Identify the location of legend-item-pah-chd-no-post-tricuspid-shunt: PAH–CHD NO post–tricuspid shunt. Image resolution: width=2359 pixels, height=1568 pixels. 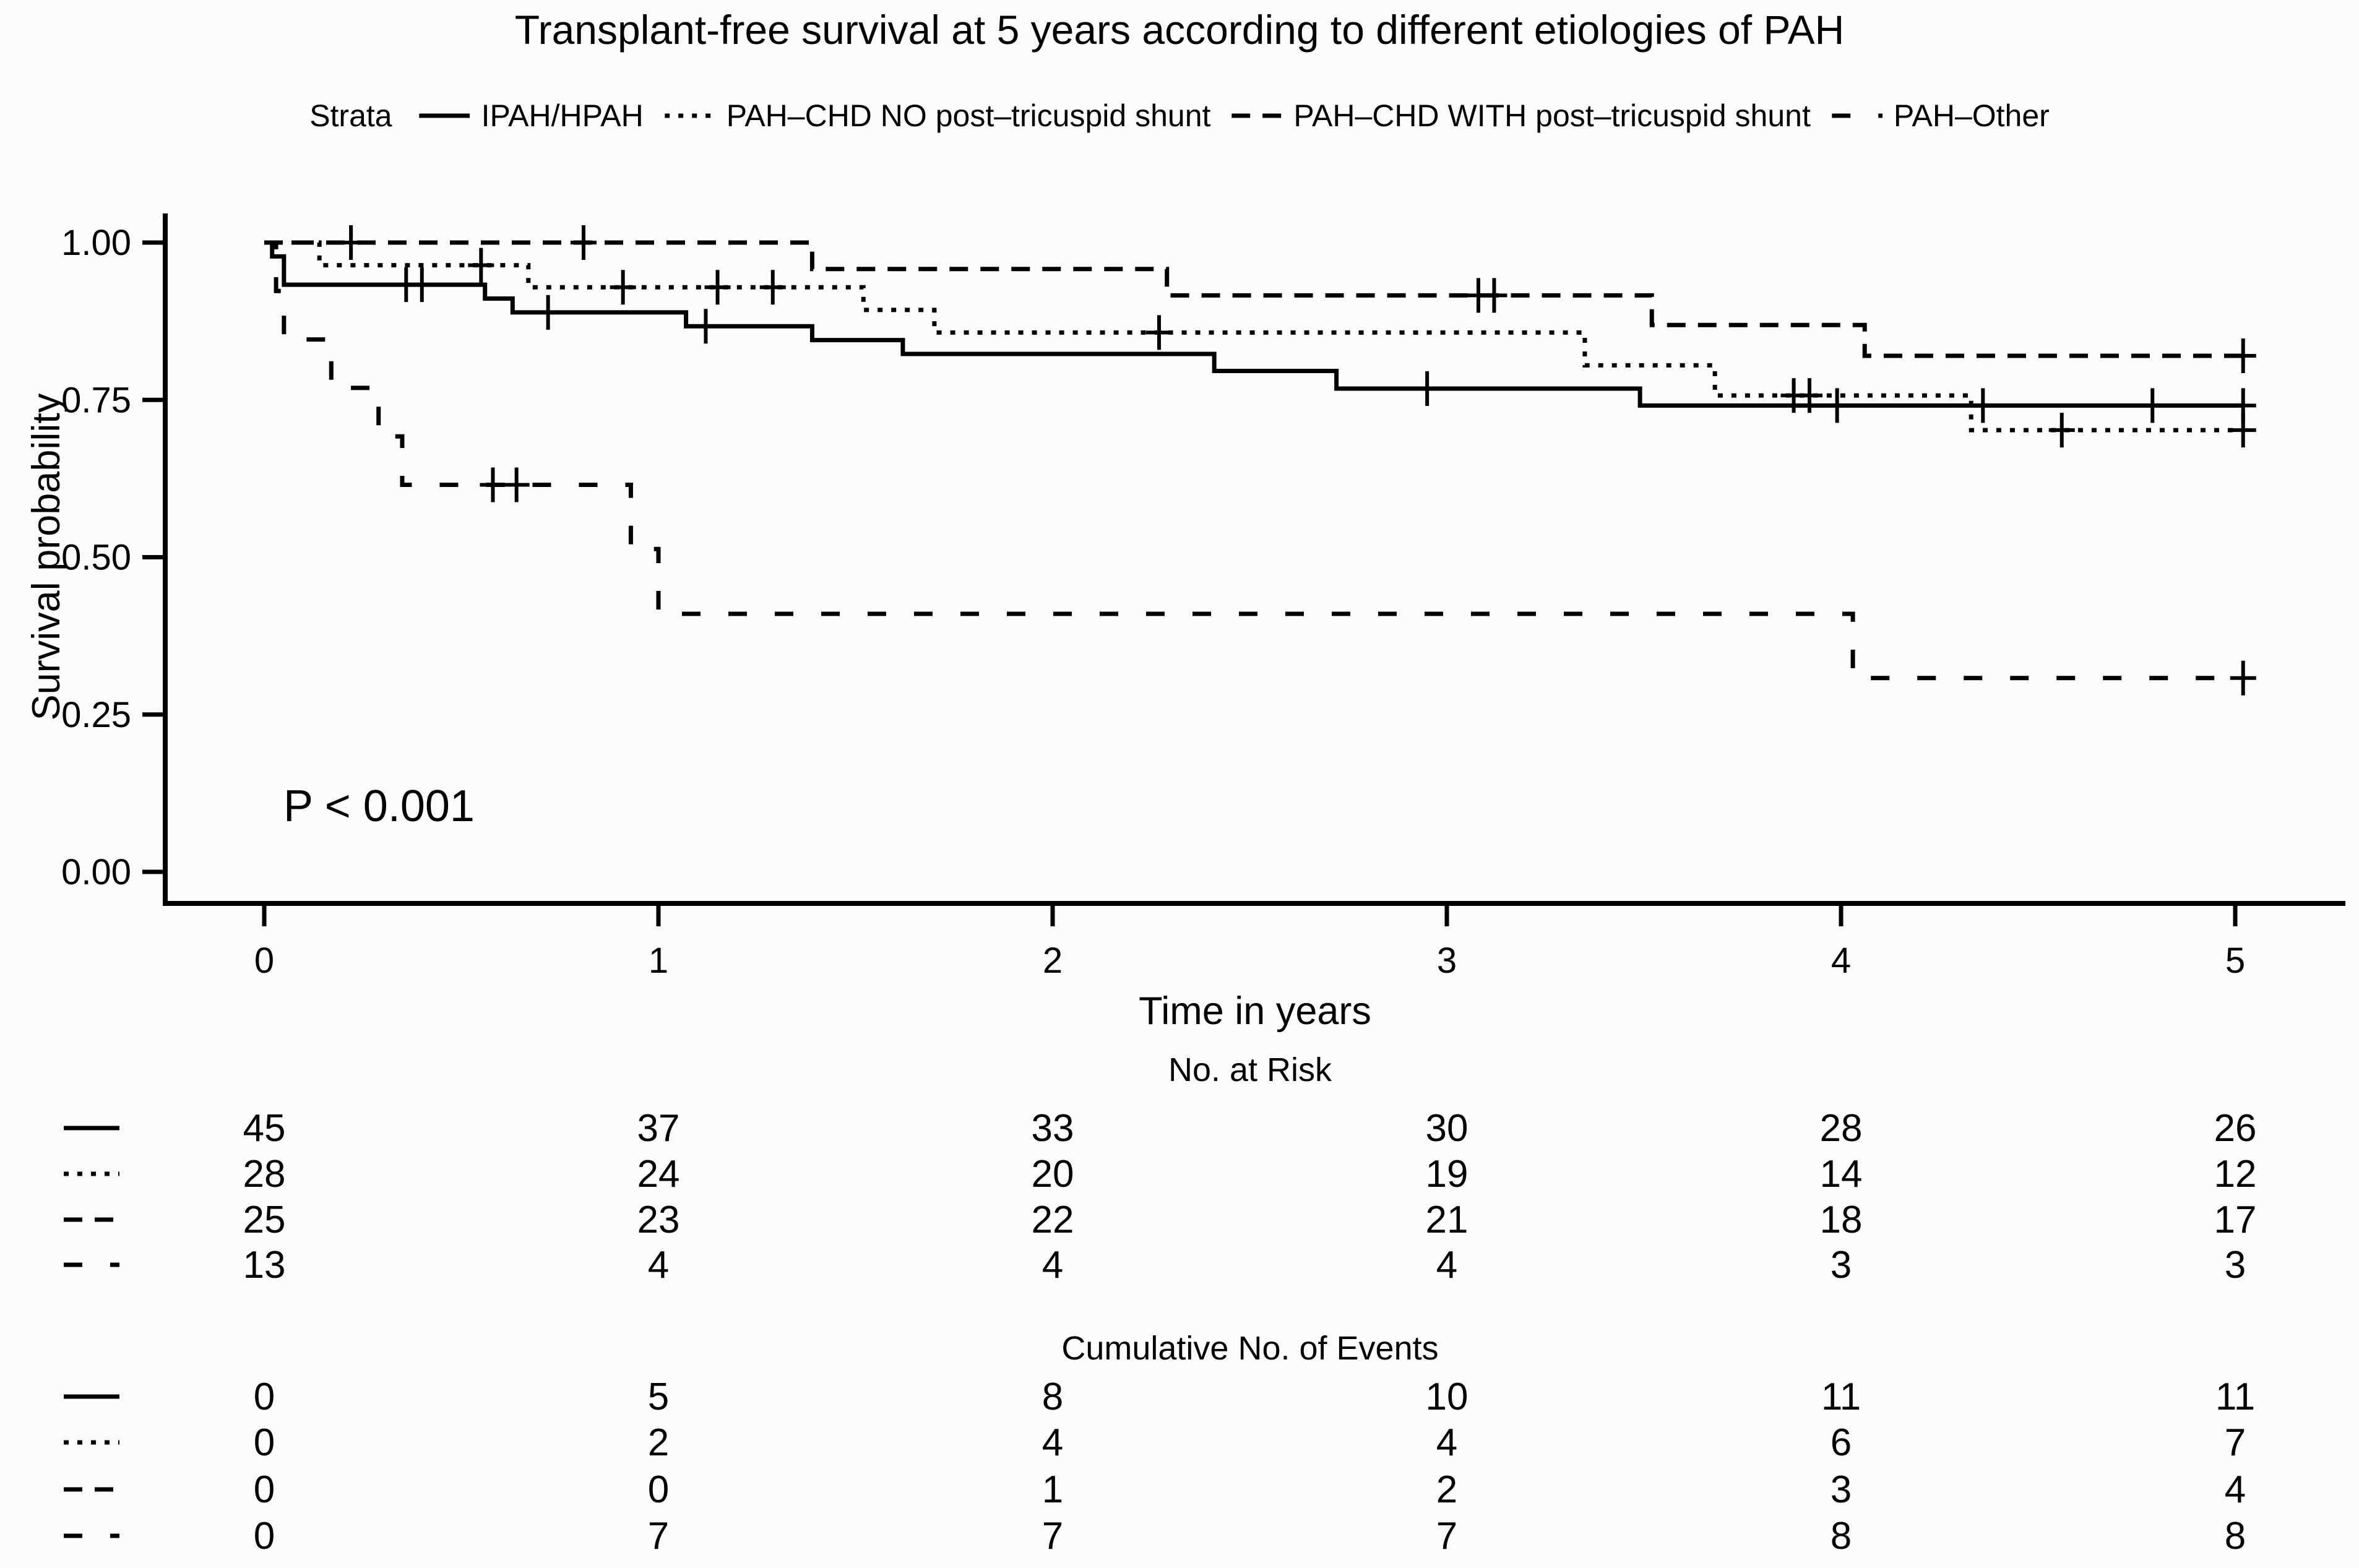
(937, 116).